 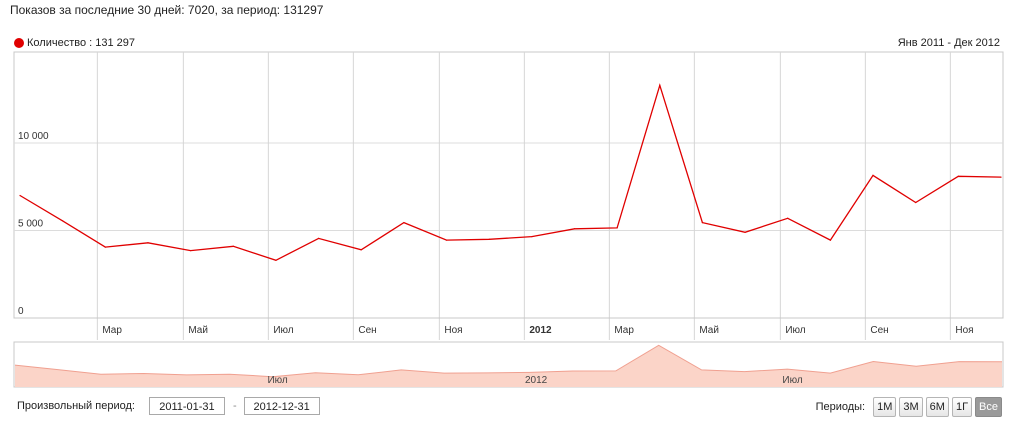 I want to click on period-button-3m: 3М, so click(x=911, y=407).